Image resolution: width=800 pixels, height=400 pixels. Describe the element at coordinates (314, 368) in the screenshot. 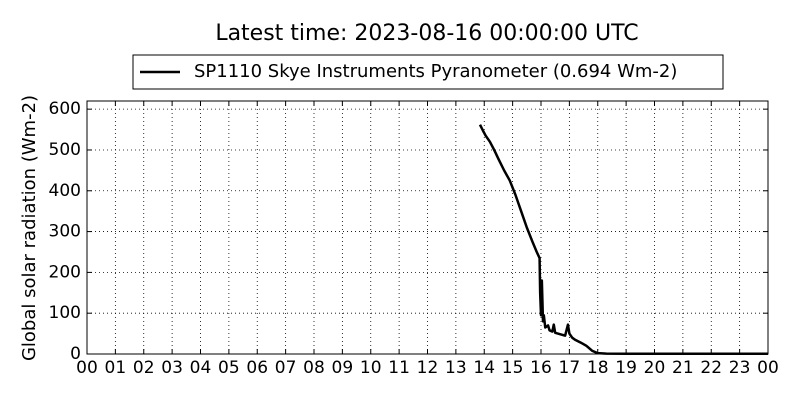

I see `x-tick-label: 08` at that location.